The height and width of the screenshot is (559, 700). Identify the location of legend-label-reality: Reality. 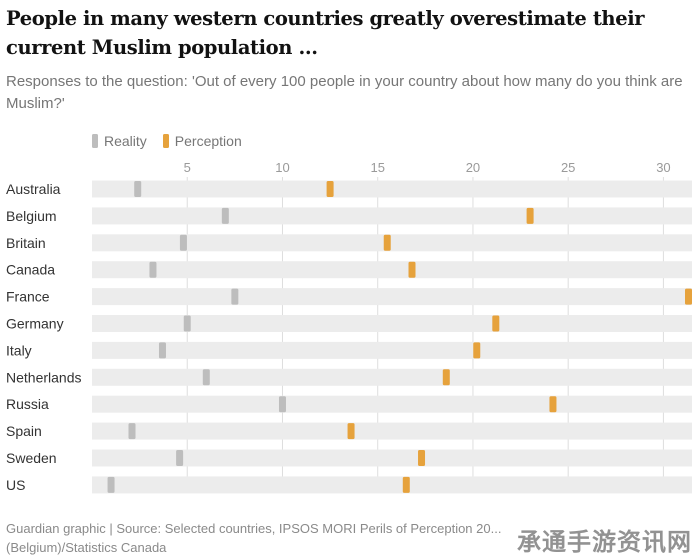
(125, 141).